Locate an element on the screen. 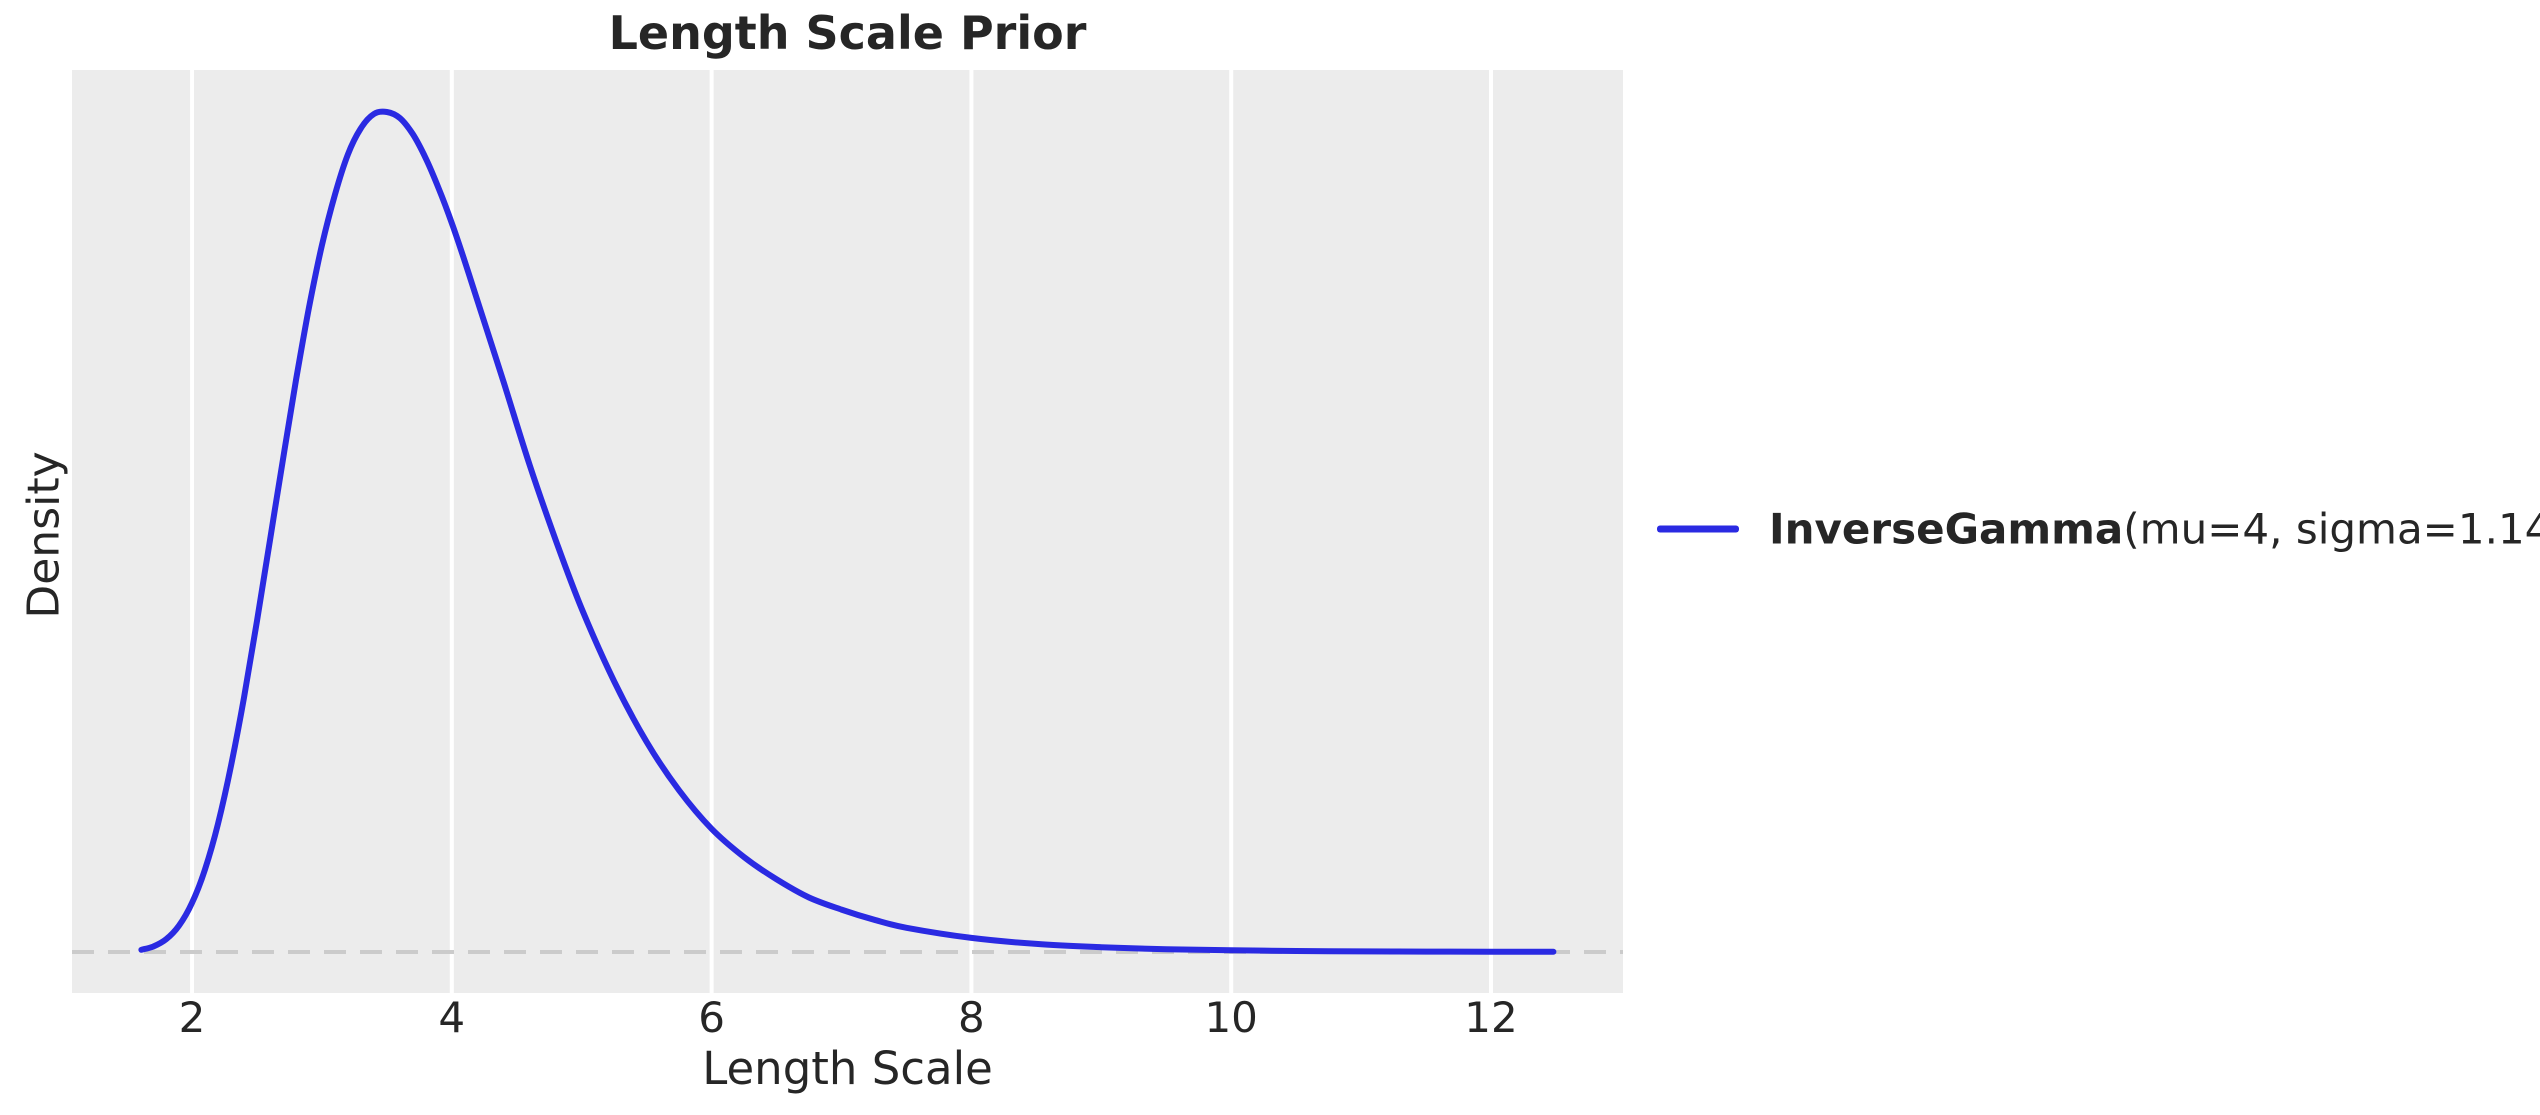  legend-line-swatch is located at coordinates (1698, 529).